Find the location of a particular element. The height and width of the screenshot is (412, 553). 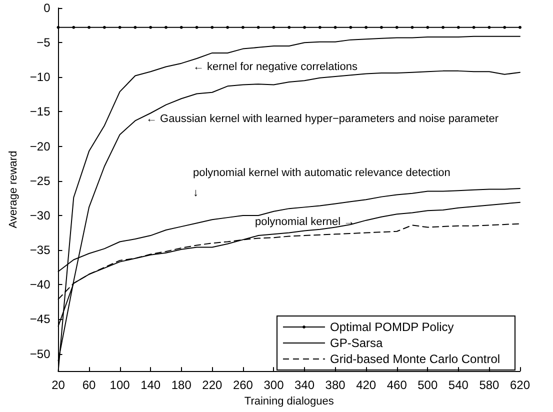

x-tick-label: 380 is located at coordinates (335, 385).